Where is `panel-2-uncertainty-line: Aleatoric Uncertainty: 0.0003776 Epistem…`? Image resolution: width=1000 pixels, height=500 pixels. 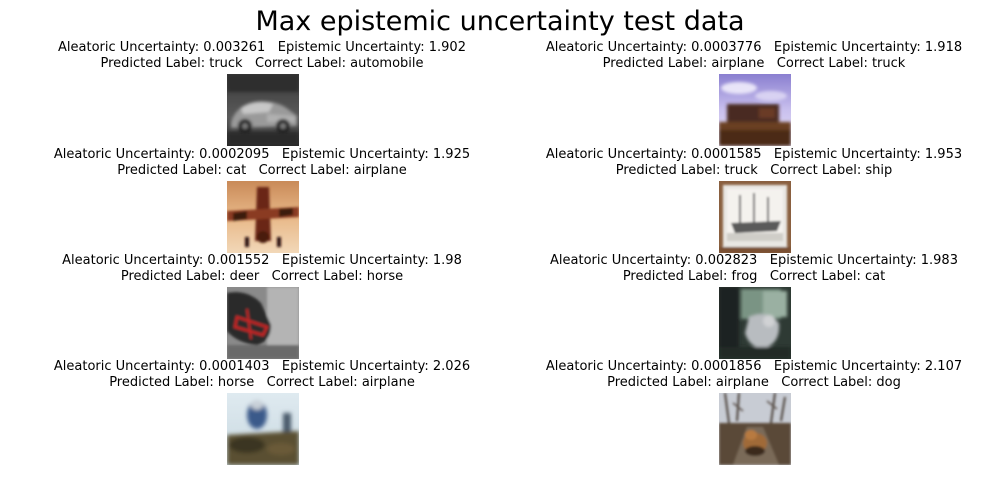
panel-2-uncertainty-line: Aleatoric Uncertainty: 0.0003776 Epistem… is located at coordinates (754, 48).